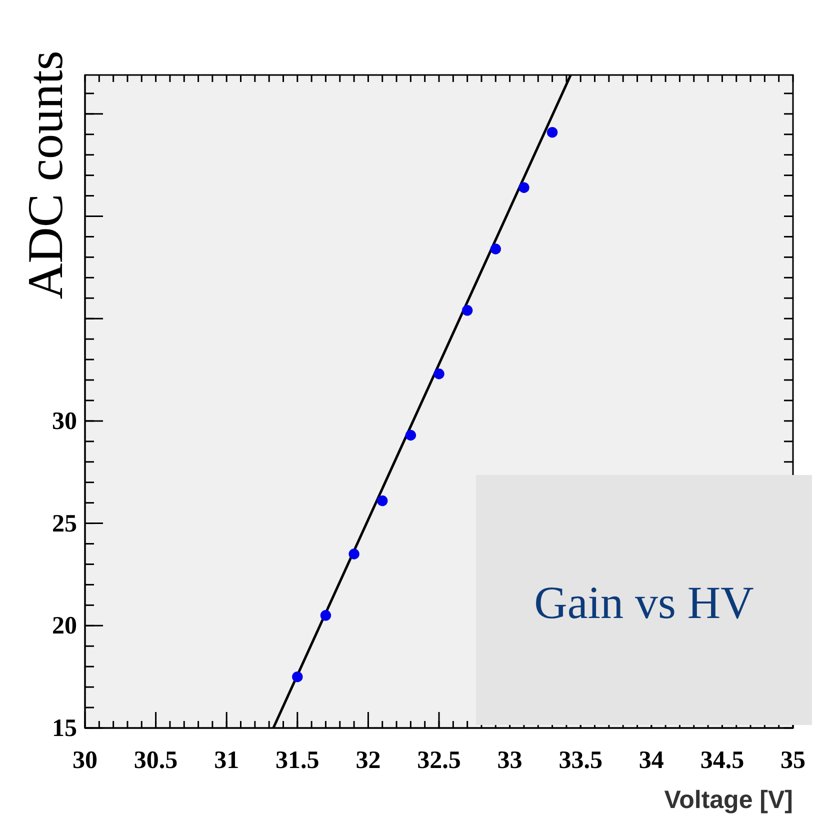 The width and height of the screenshot is (813, 819). What do you see at coordinates (227, 760) in the screenshot?
I see `x-tick-label: 31` at bounding box center [227, 760].